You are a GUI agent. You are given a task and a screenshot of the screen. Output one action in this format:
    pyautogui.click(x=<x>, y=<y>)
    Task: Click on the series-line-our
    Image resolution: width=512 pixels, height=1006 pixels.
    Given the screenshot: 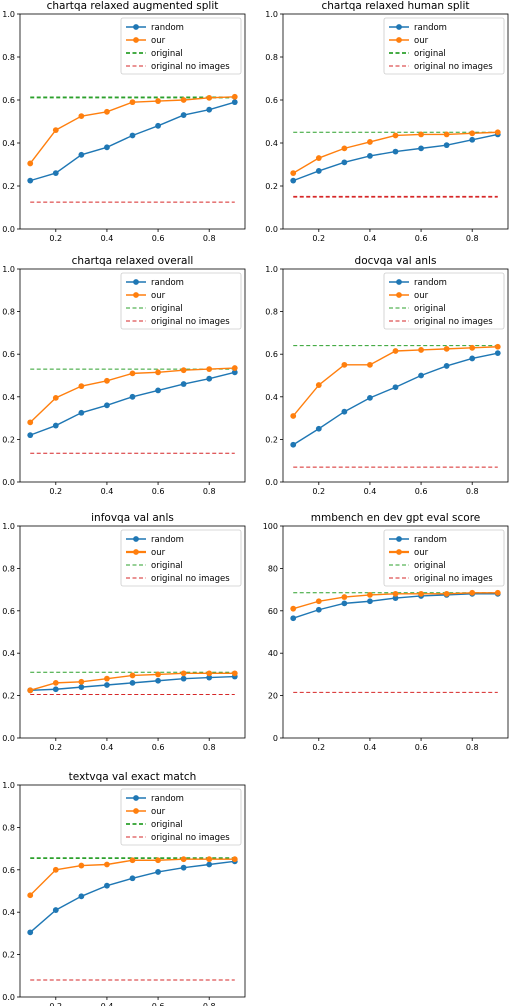 What is the action you would take?
    pyautogui.click(x=132, y=130)
    